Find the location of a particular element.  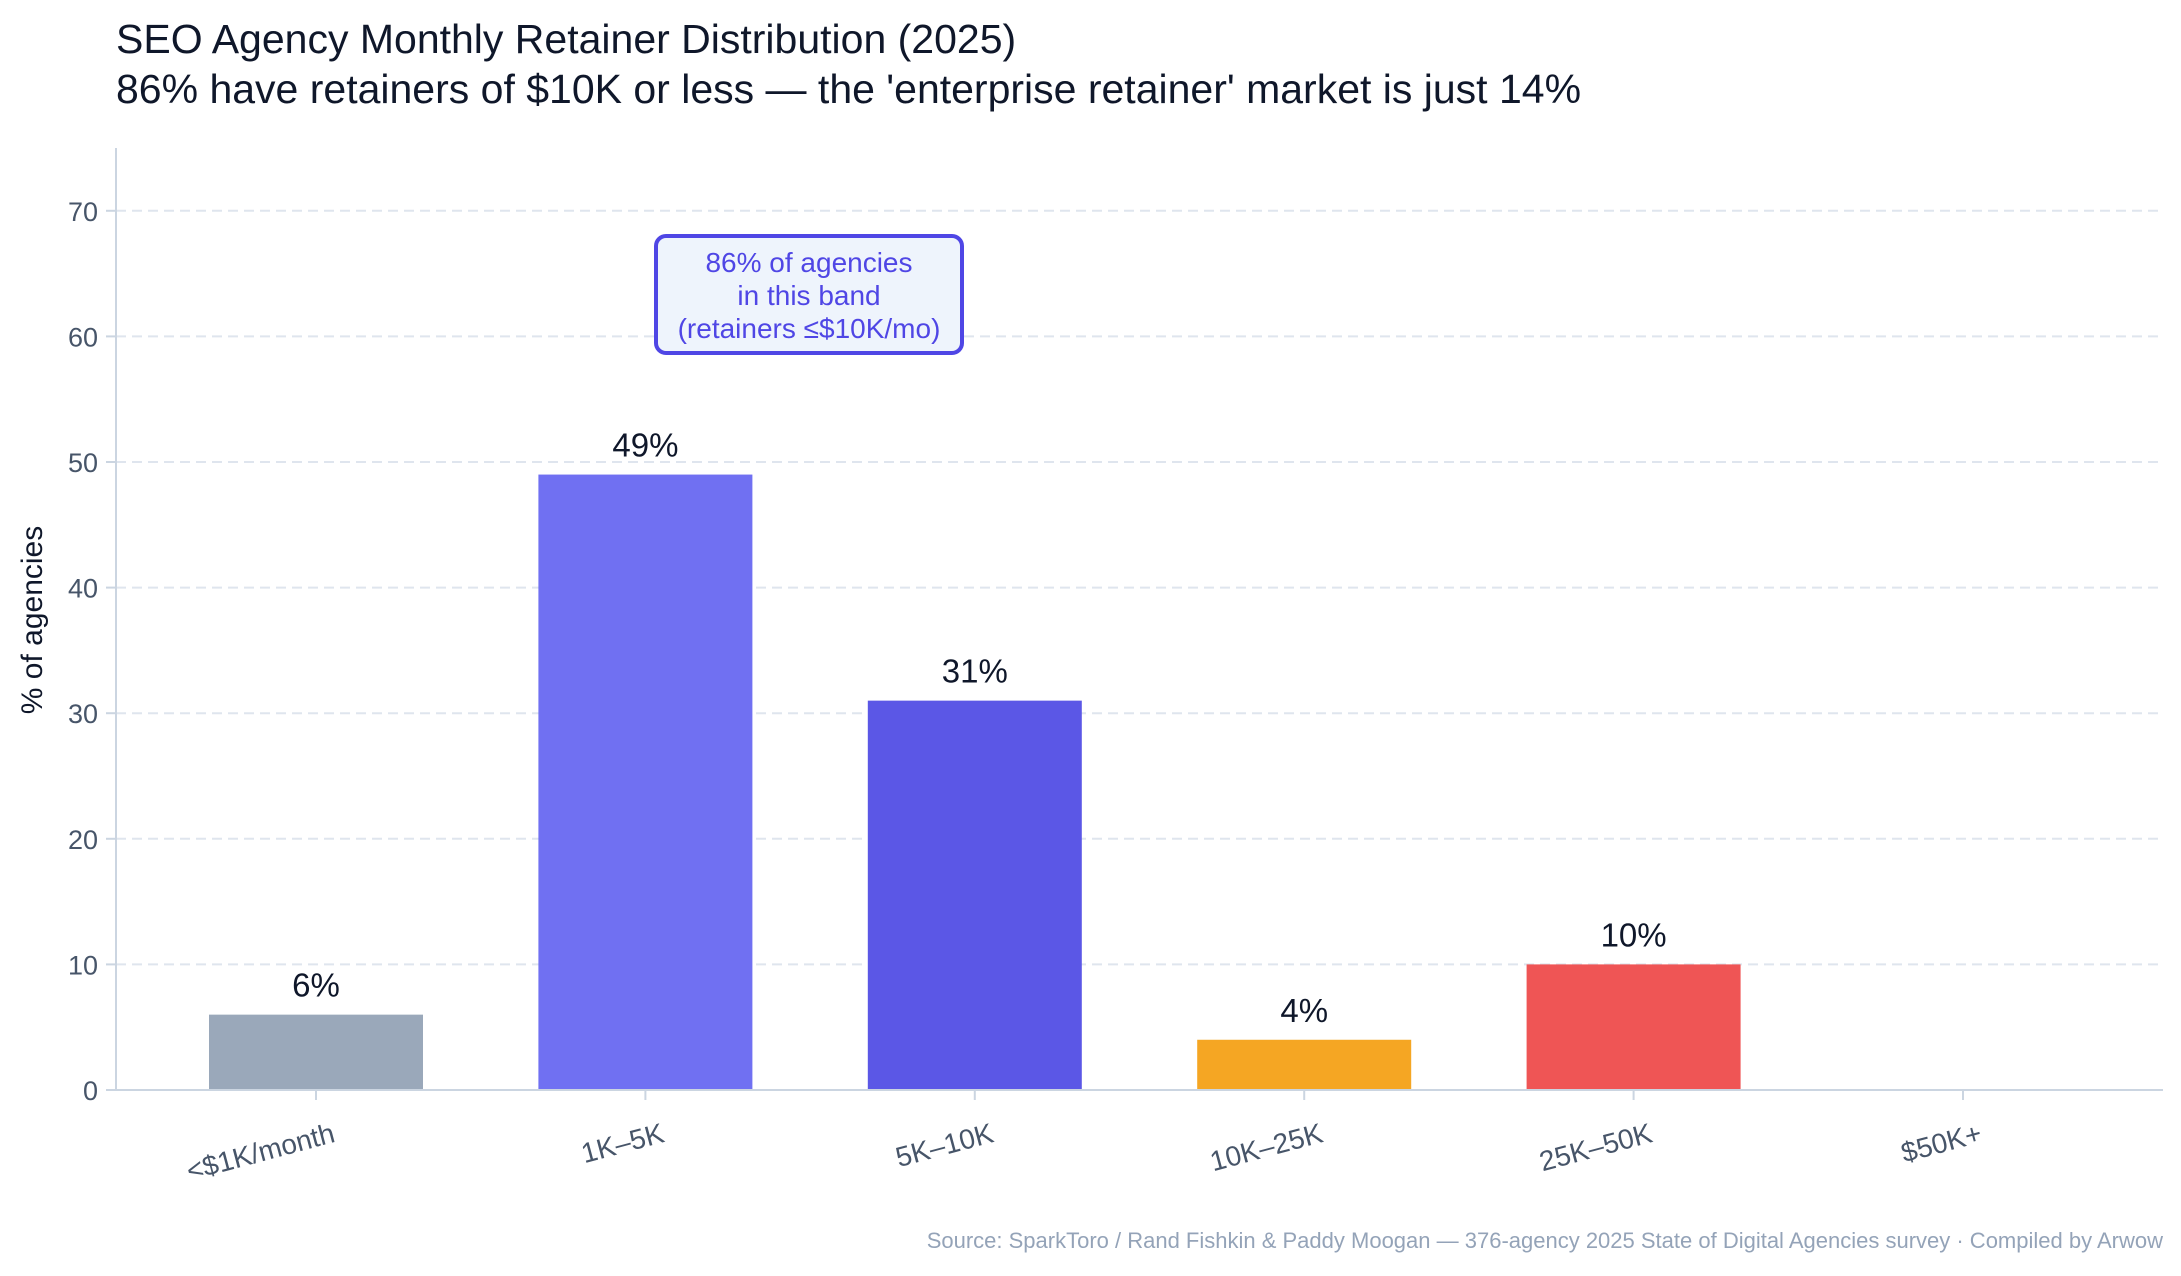

y-tick-label: 40 is located at coordinates (83, 589).